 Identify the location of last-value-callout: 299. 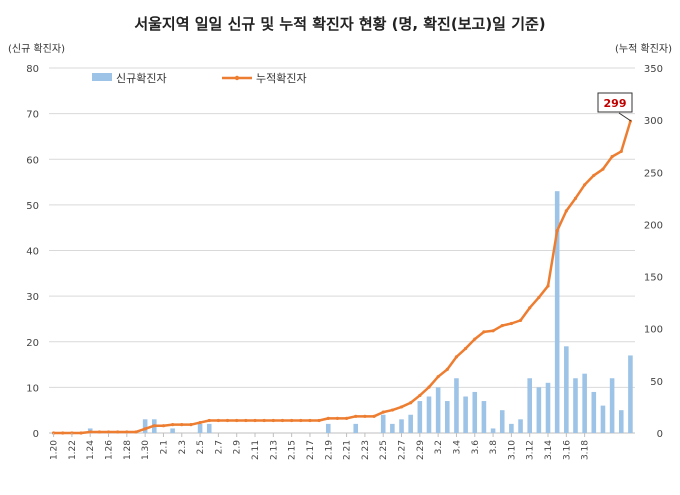
(615, 107).